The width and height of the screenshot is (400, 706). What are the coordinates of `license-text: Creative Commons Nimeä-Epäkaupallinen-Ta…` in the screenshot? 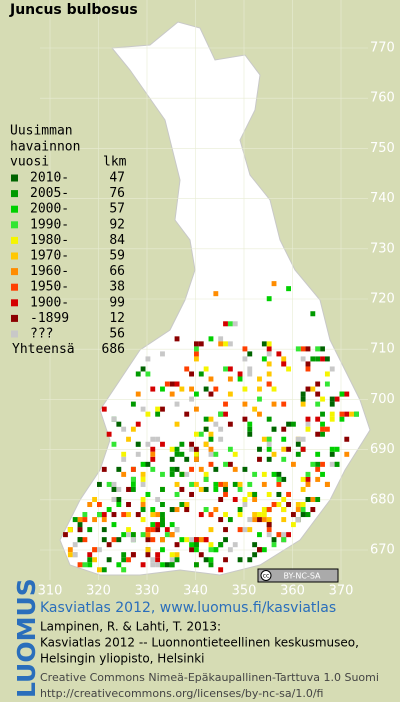 It's located at (209, 677).